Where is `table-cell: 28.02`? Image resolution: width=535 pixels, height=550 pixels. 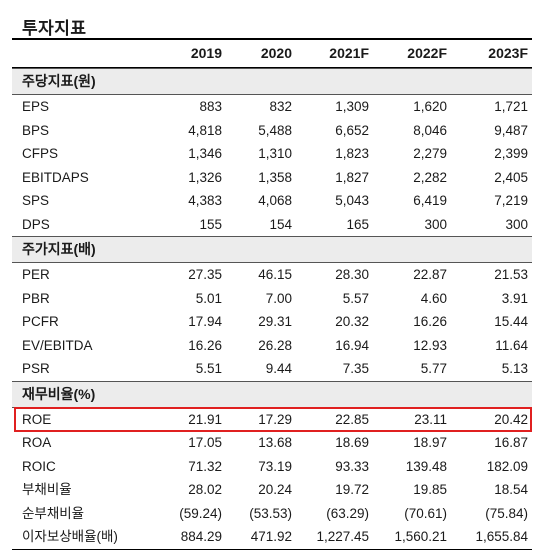 table-cell: 28.02 is located at coordinates (205, 489).